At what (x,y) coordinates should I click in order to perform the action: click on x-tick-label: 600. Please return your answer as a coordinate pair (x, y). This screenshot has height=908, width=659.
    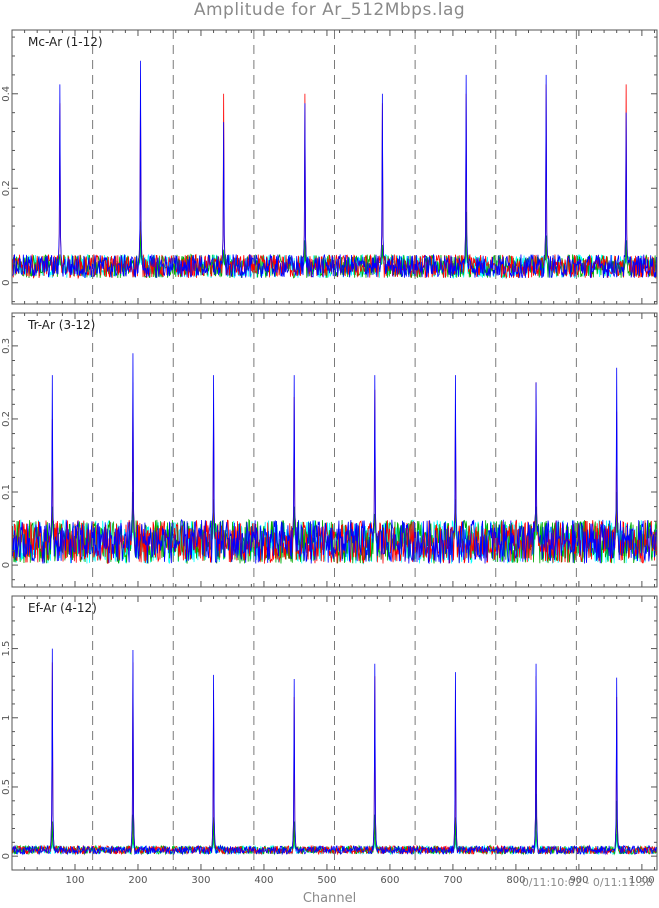
    Looking at the image, I should click on (389, 880).